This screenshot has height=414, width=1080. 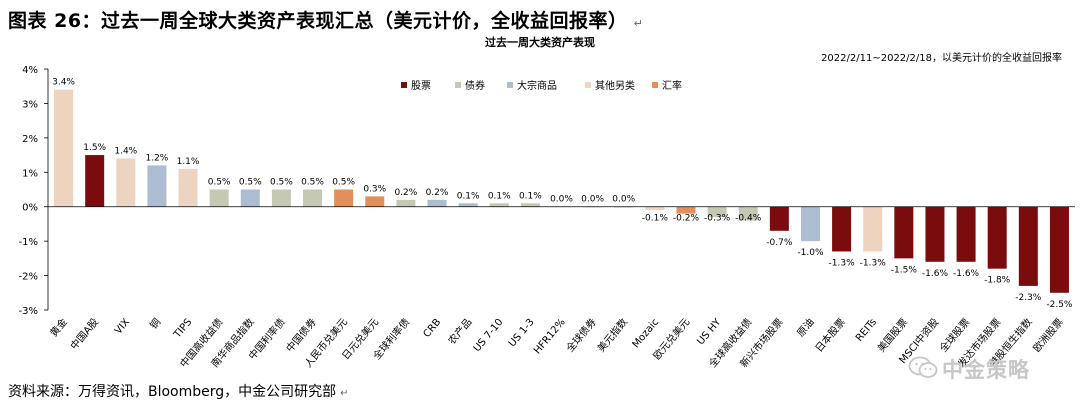 What do you see at coordinates (805, 328) in the screenshot?
I see `x-tick-label: 原油` at bounding box center [805, 328].